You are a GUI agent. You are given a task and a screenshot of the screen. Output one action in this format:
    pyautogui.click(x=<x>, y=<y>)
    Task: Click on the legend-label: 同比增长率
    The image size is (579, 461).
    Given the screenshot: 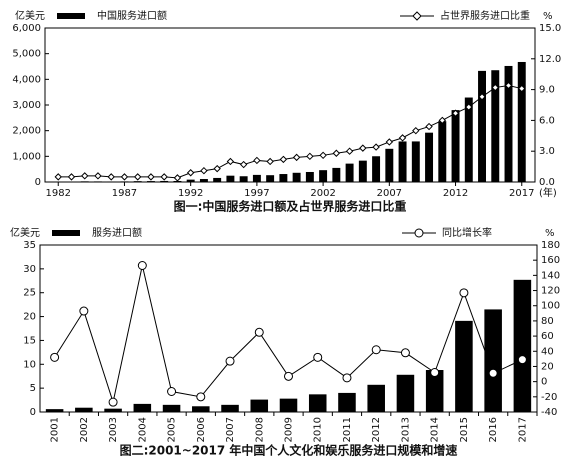 What is the action you would take?
    pyautogui.click(x=467, y=232)
    